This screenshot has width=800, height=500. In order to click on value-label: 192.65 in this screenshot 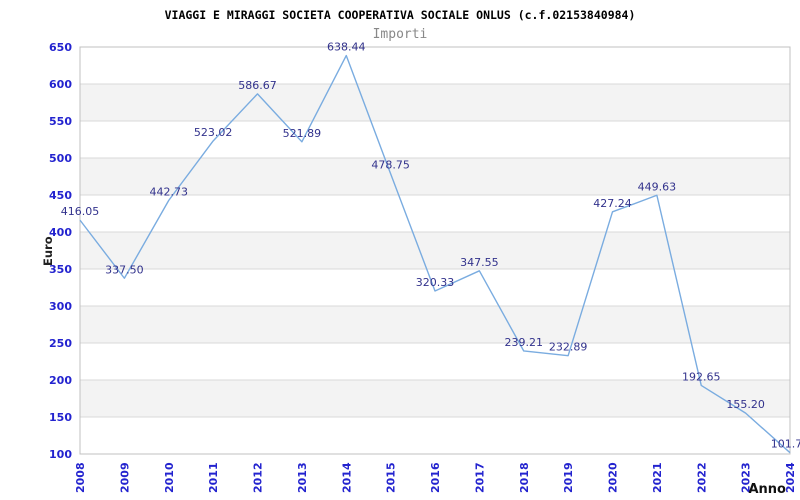, I will do `click(701, 376)`.